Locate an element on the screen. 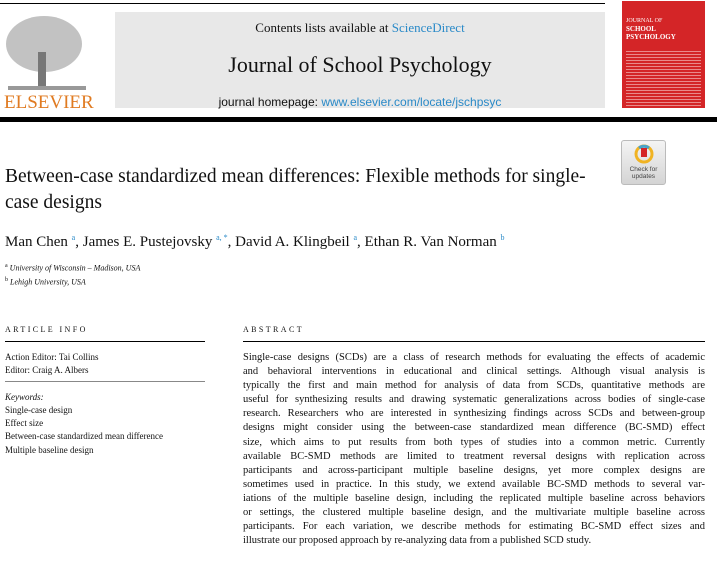 The width and height of the screenshot is (717, 562). top-rule is located at coordinates (302, 3).